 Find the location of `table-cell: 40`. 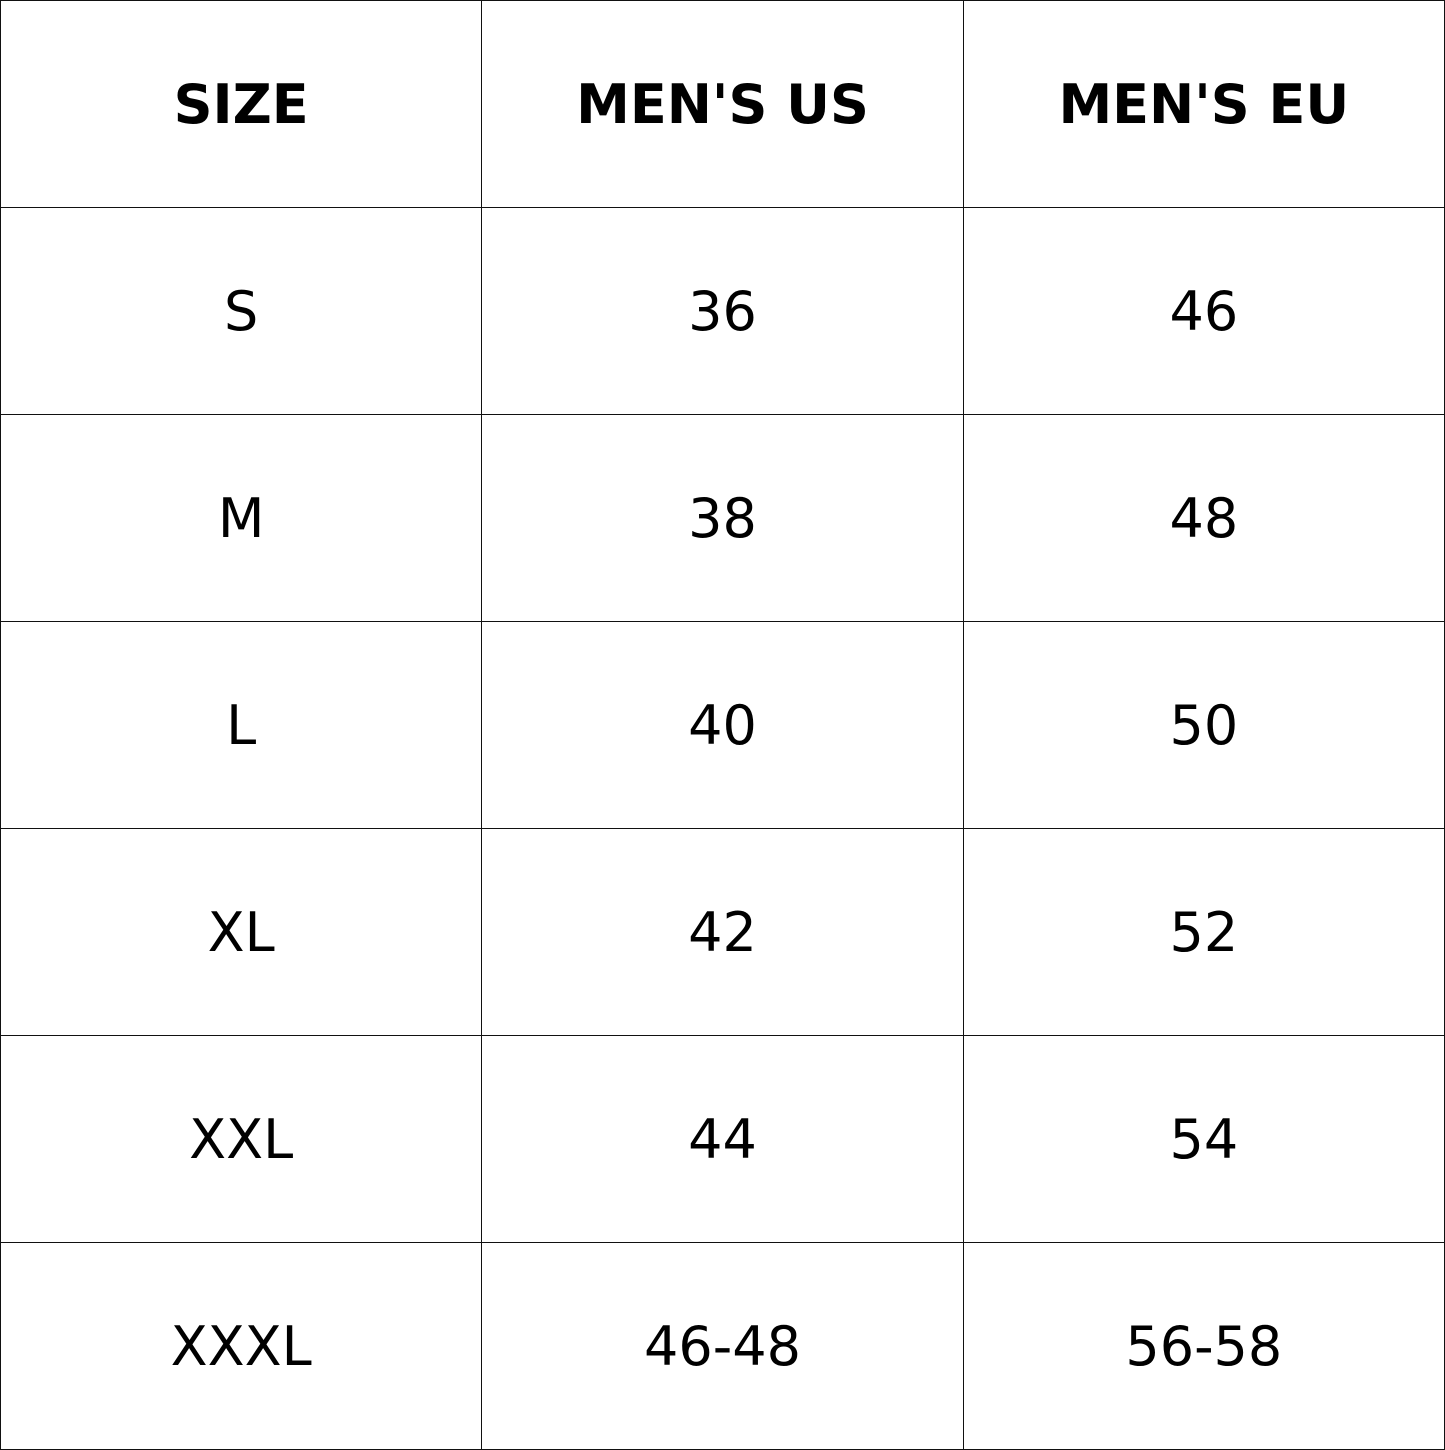

table-cell: 40 is located at coordinates (722, 725).